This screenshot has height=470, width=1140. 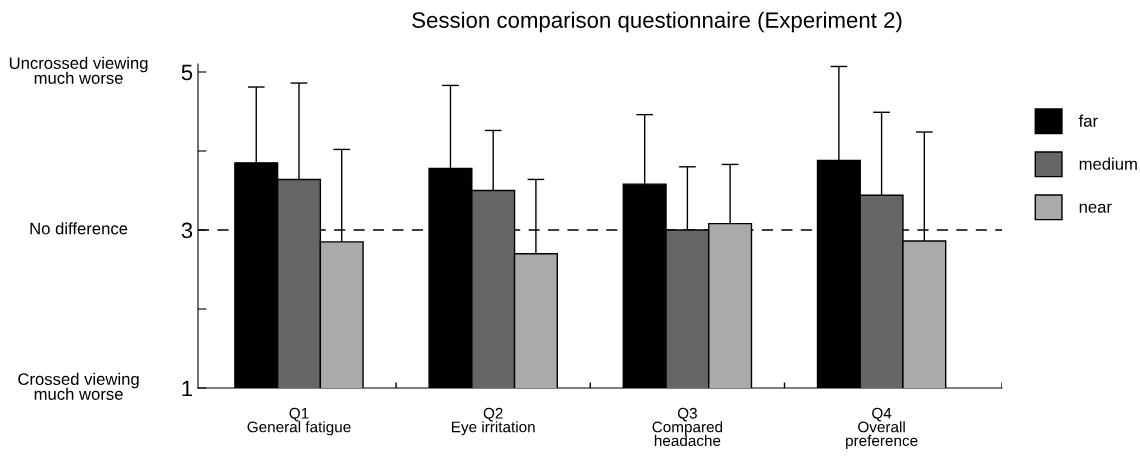 I want to click on text: Uncrossed viewing much worse, so click(x=78, y=70).